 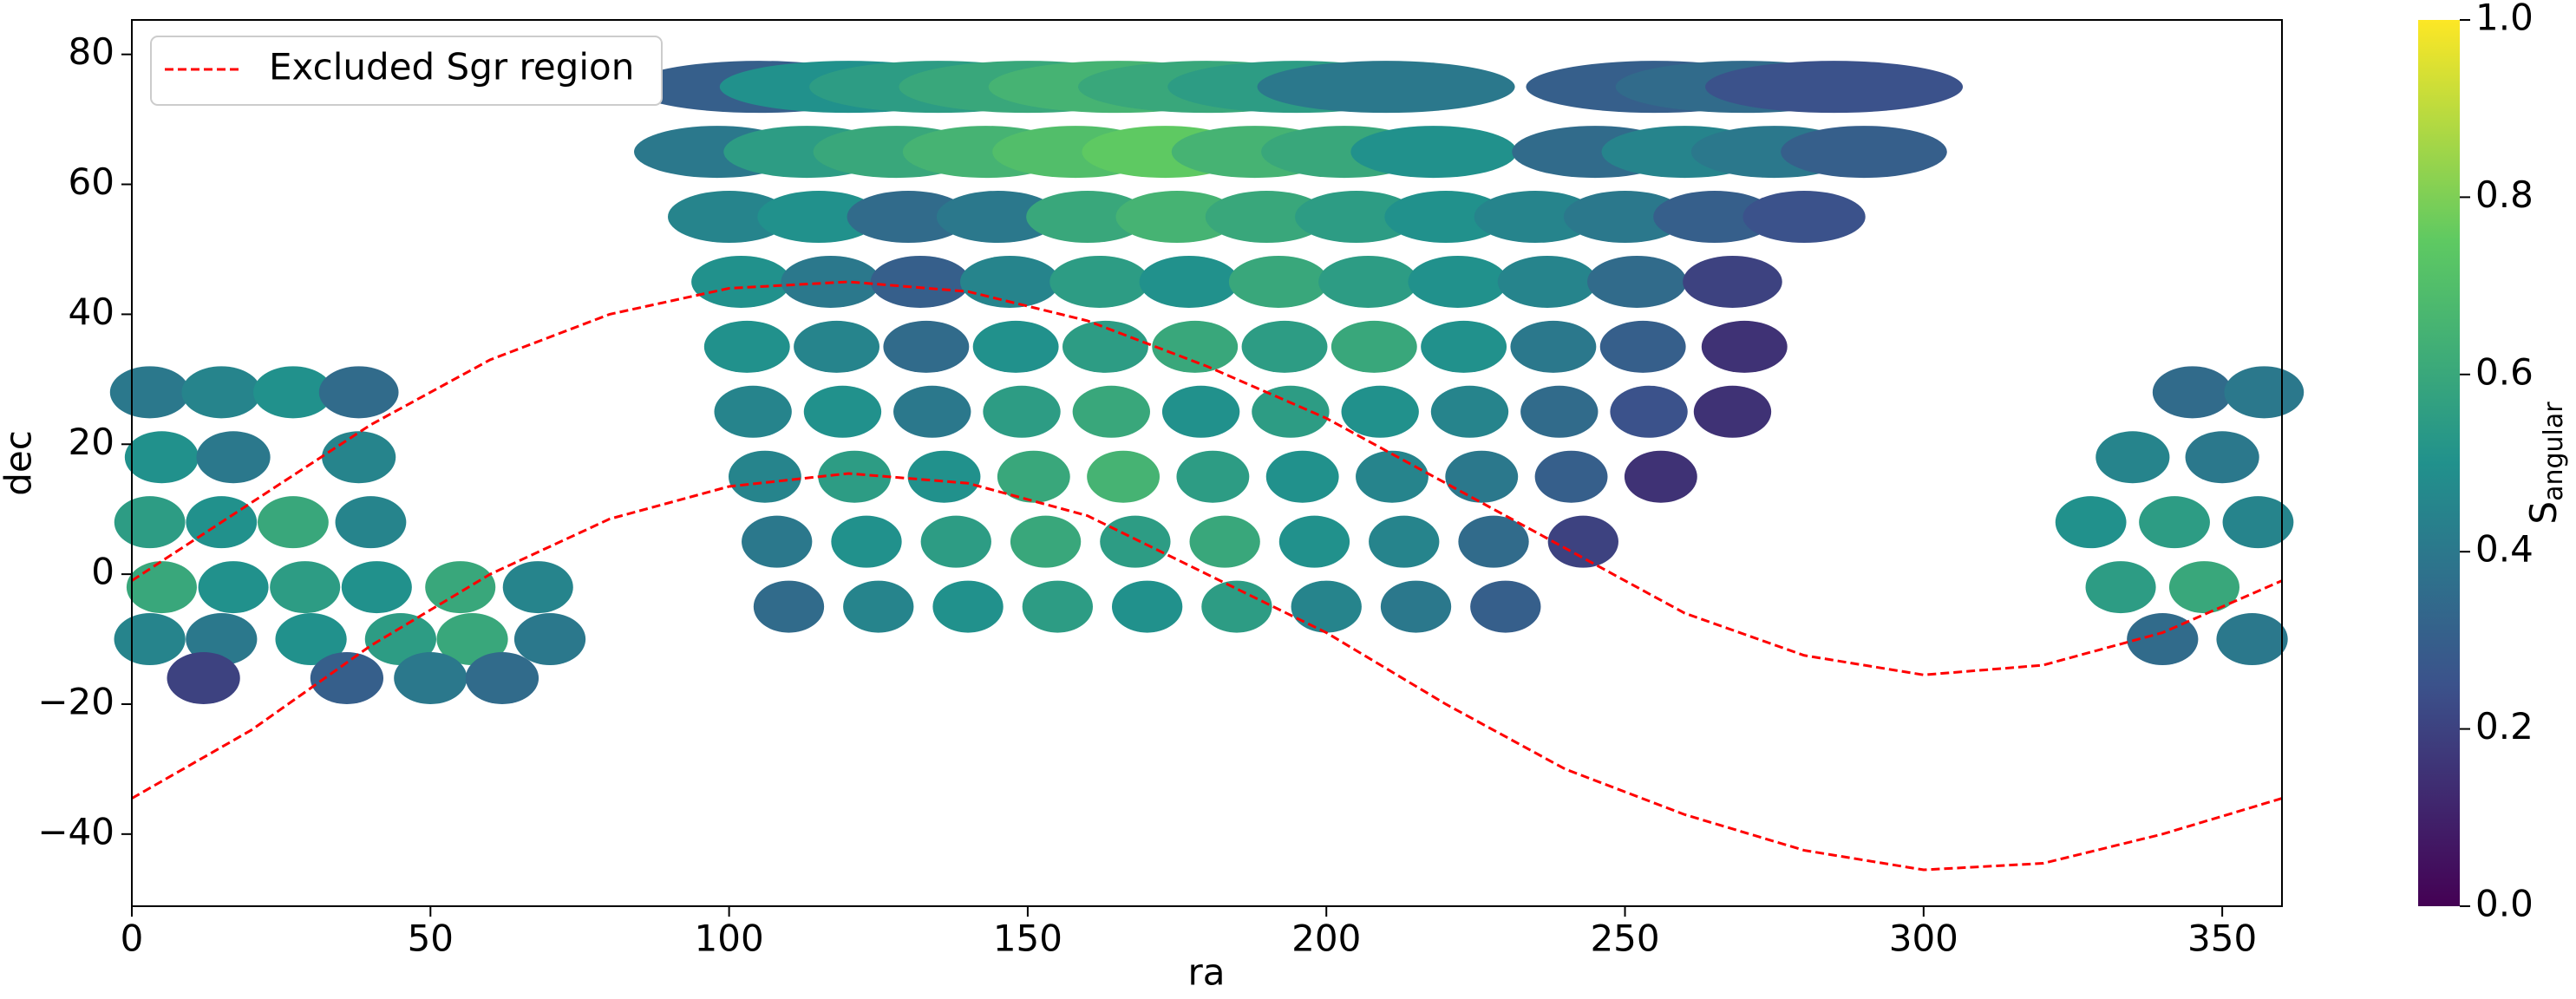 I want to click on legend: Excluded Sgr region, so click(x=406, y=71).